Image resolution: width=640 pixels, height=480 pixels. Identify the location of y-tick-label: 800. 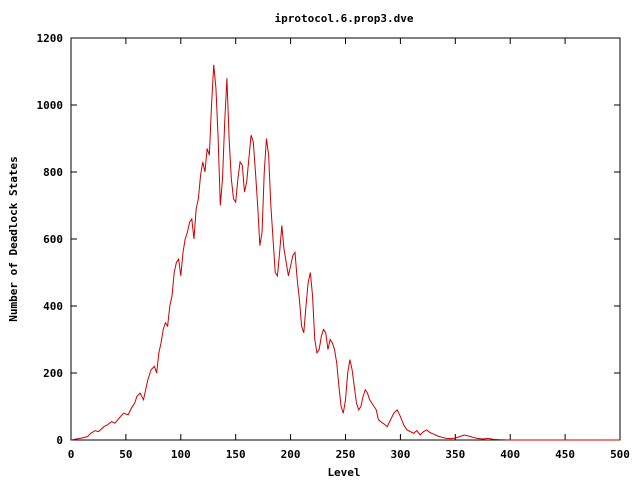
(53, 172).